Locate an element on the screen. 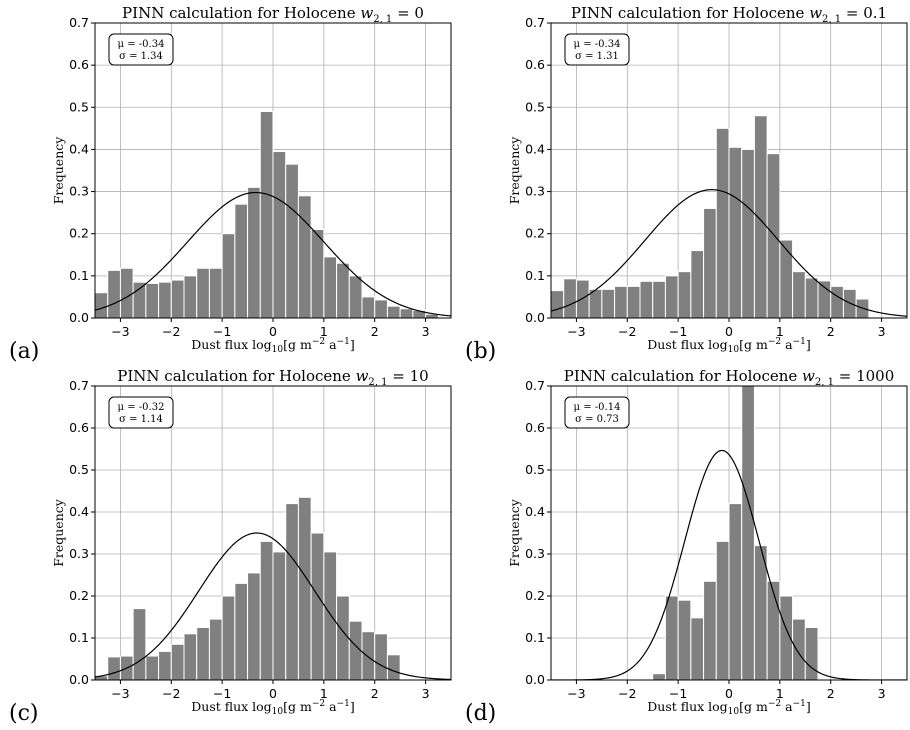  x-tick-label: −3 is located at coordinates (120, 331).